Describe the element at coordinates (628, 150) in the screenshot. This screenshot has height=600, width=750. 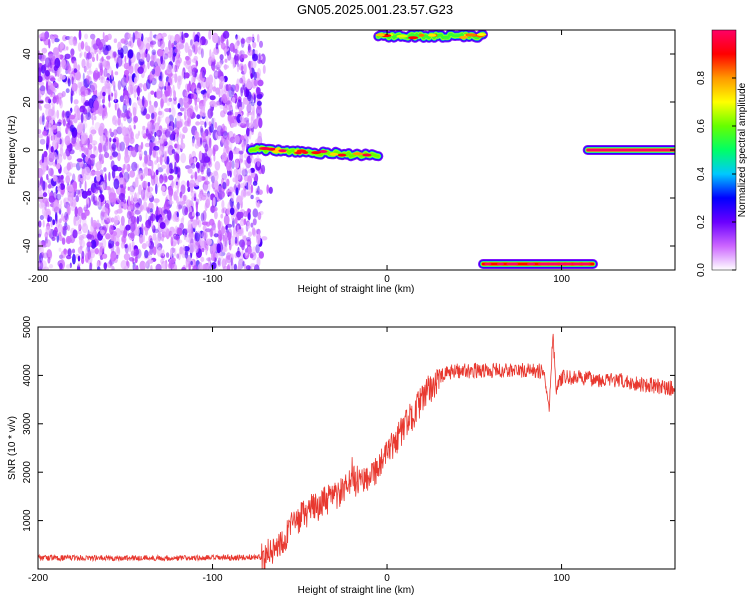
I see `signal-band` at that location.